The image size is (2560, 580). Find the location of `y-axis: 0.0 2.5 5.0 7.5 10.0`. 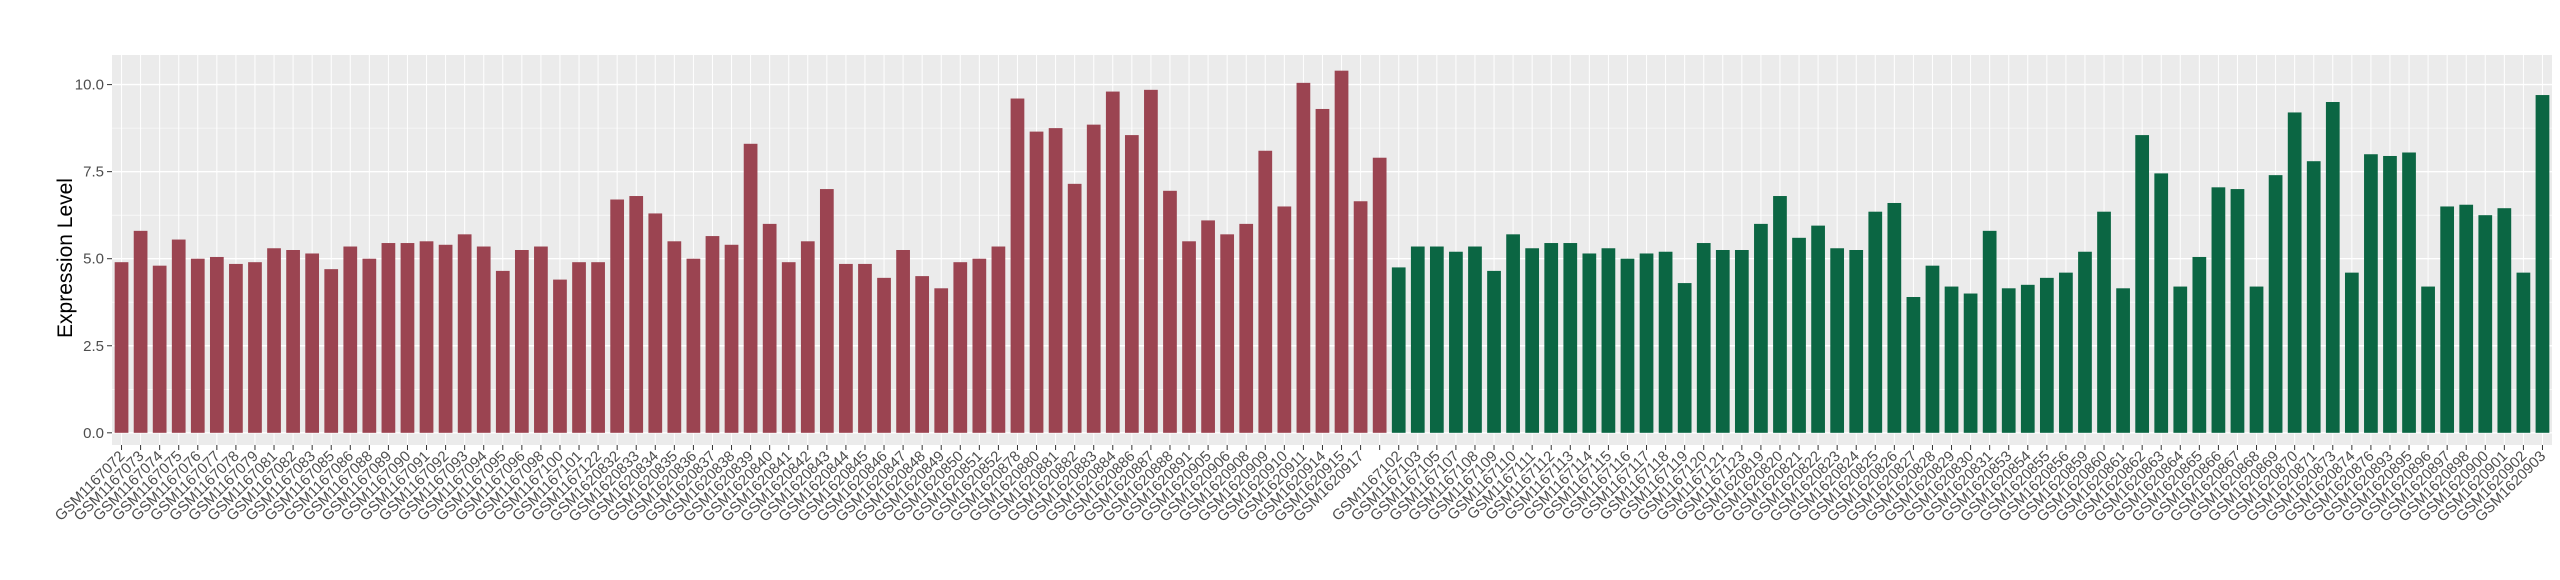

y-axis: 0.0 2.5 5.0 7.5 10.0 is located at coordinates (93, 259).